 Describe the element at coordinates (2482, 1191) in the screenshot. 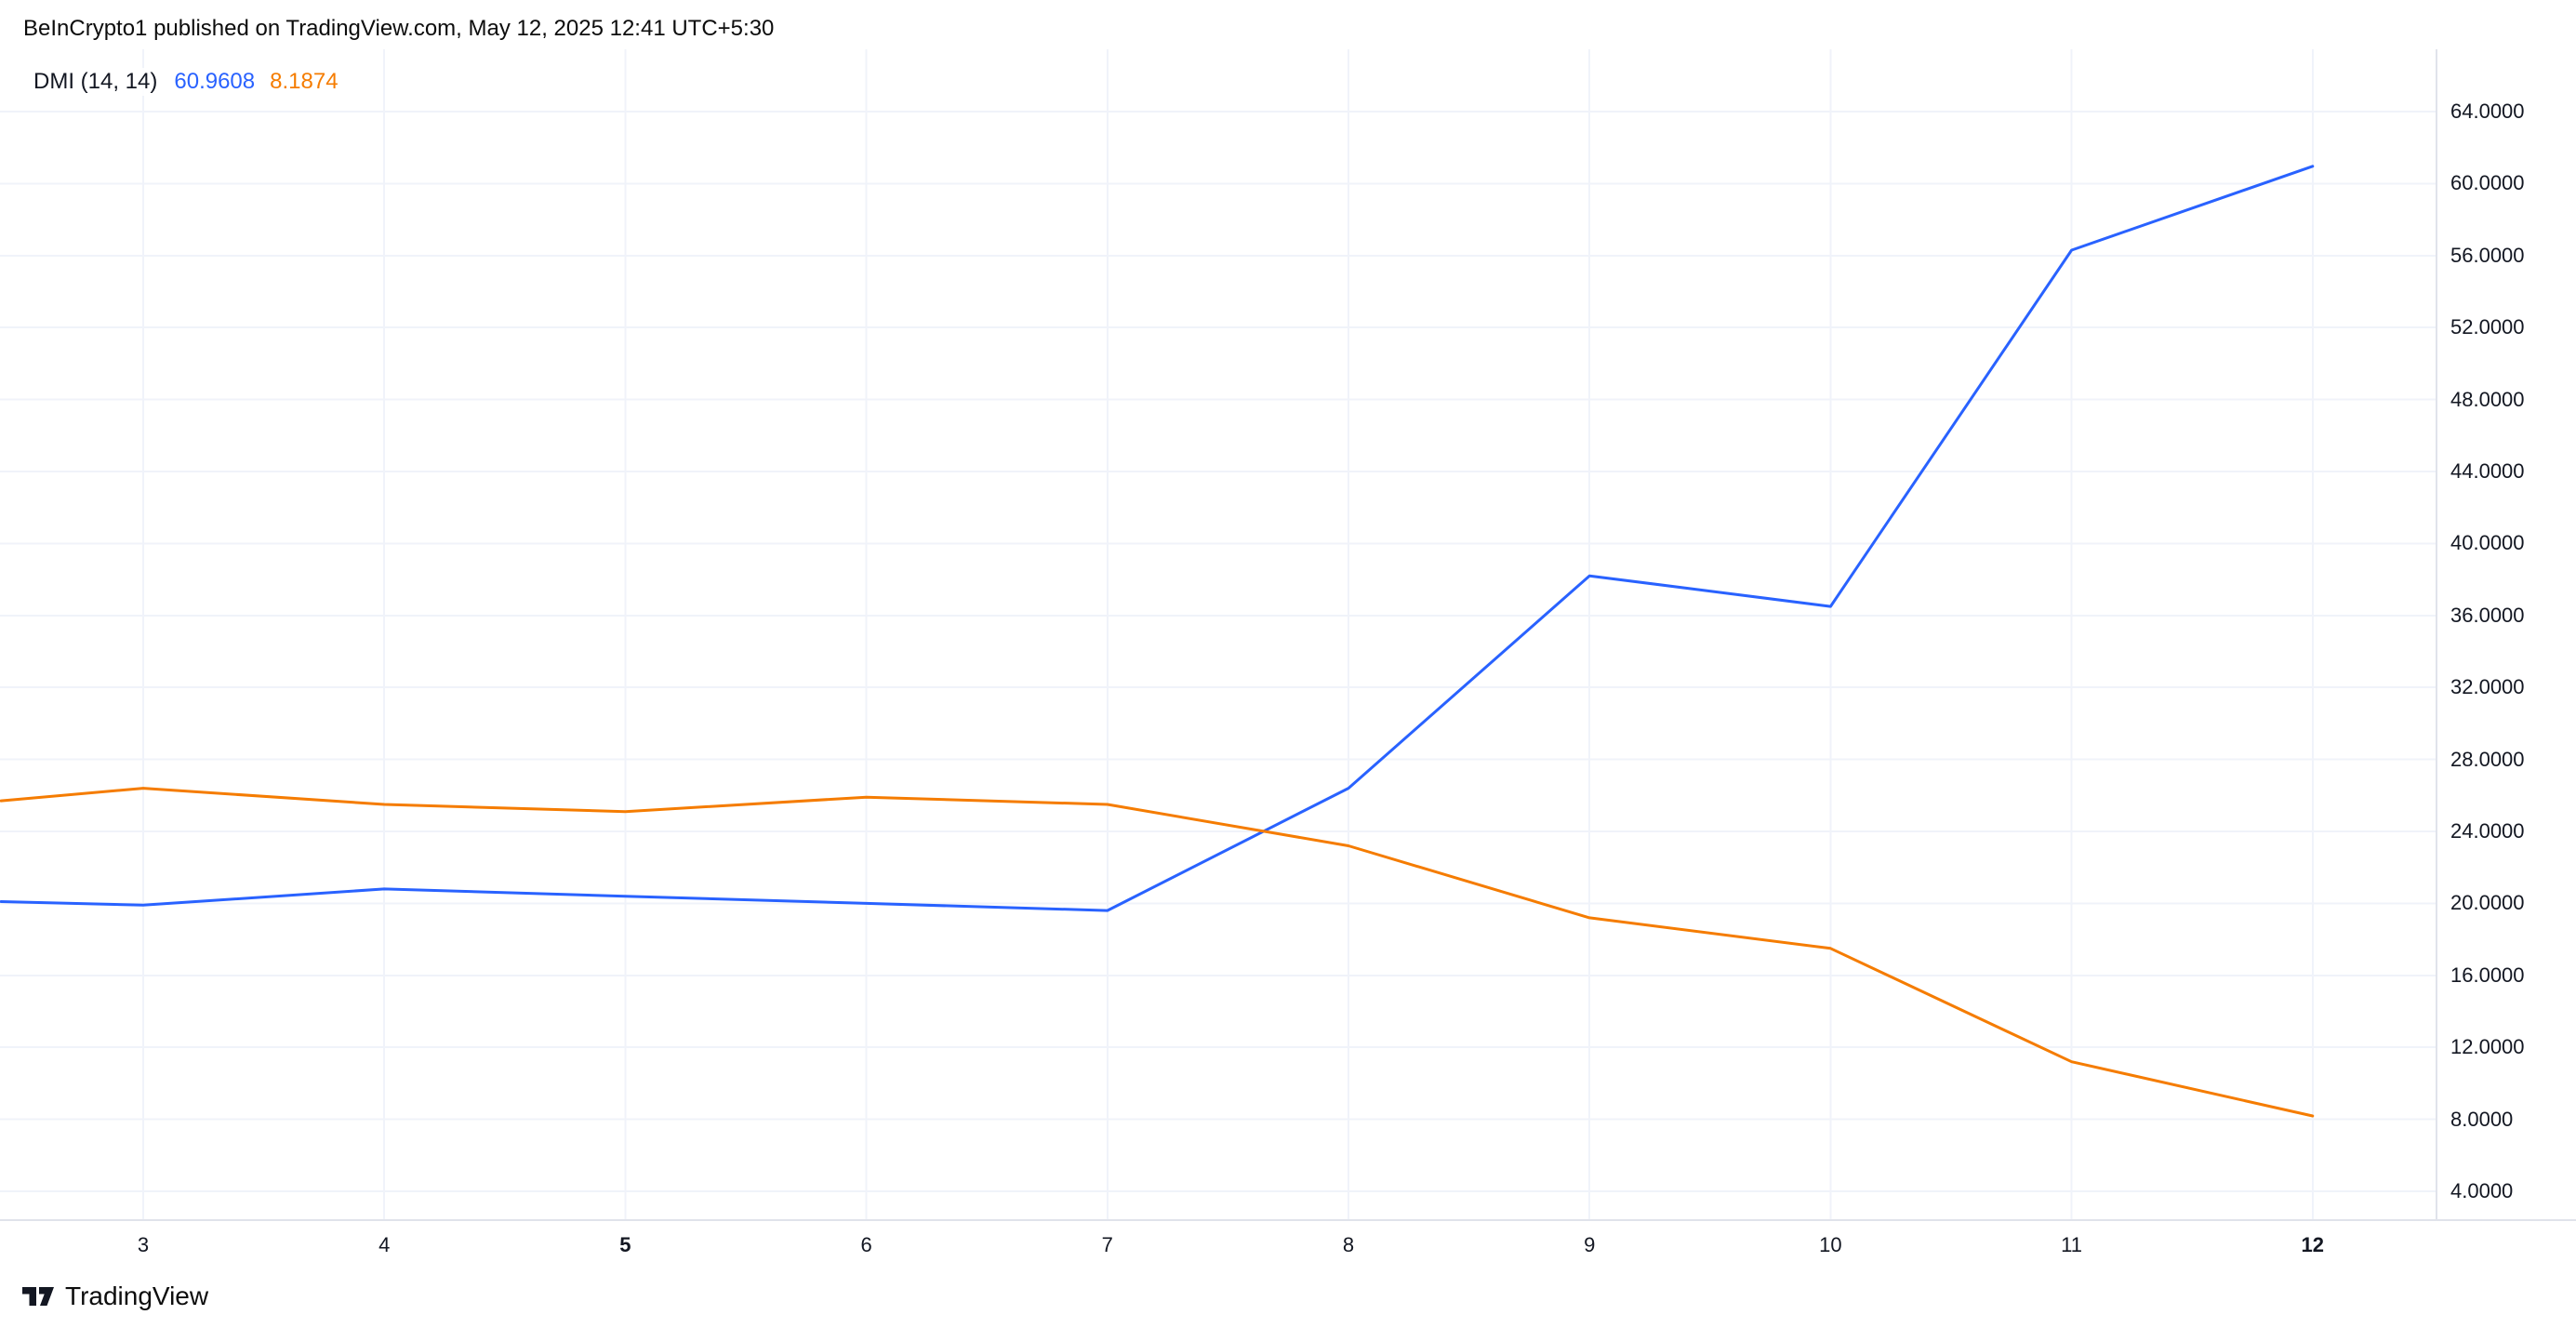

I see `price-axis-label: 4.0000` at that location.